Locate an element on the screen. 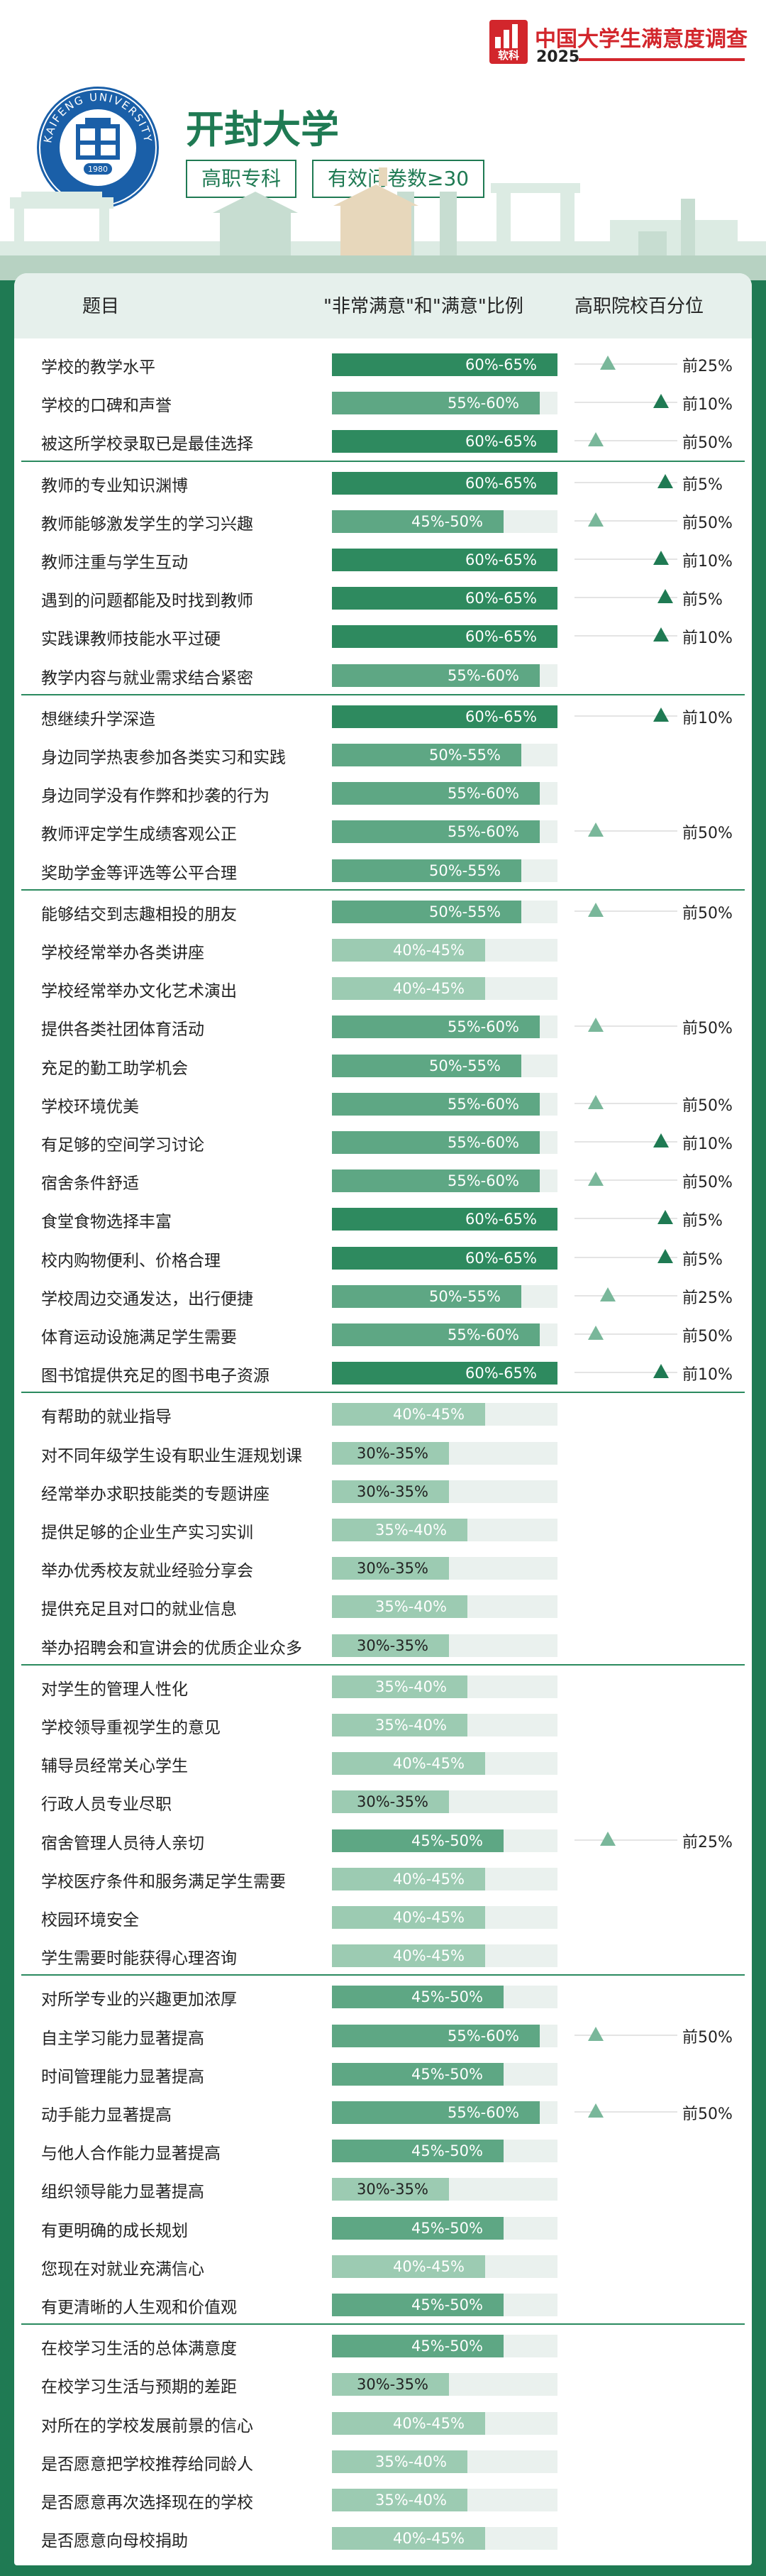  table-row: 对所学专业的兴趣更加浓厚 45%-50% is located at coordinates (383, 1995).